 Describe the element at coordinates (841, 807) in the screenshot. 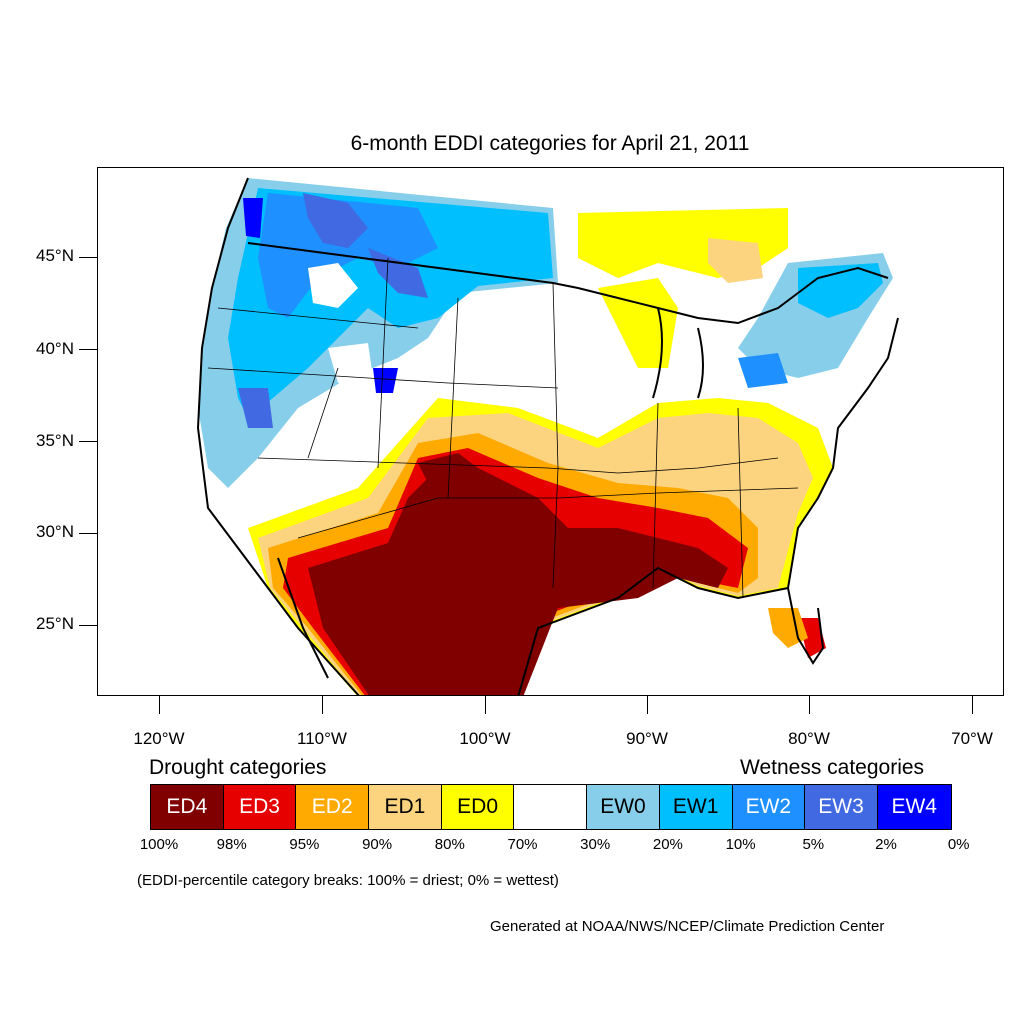

I see `legend-ew3: EW3` at that location.